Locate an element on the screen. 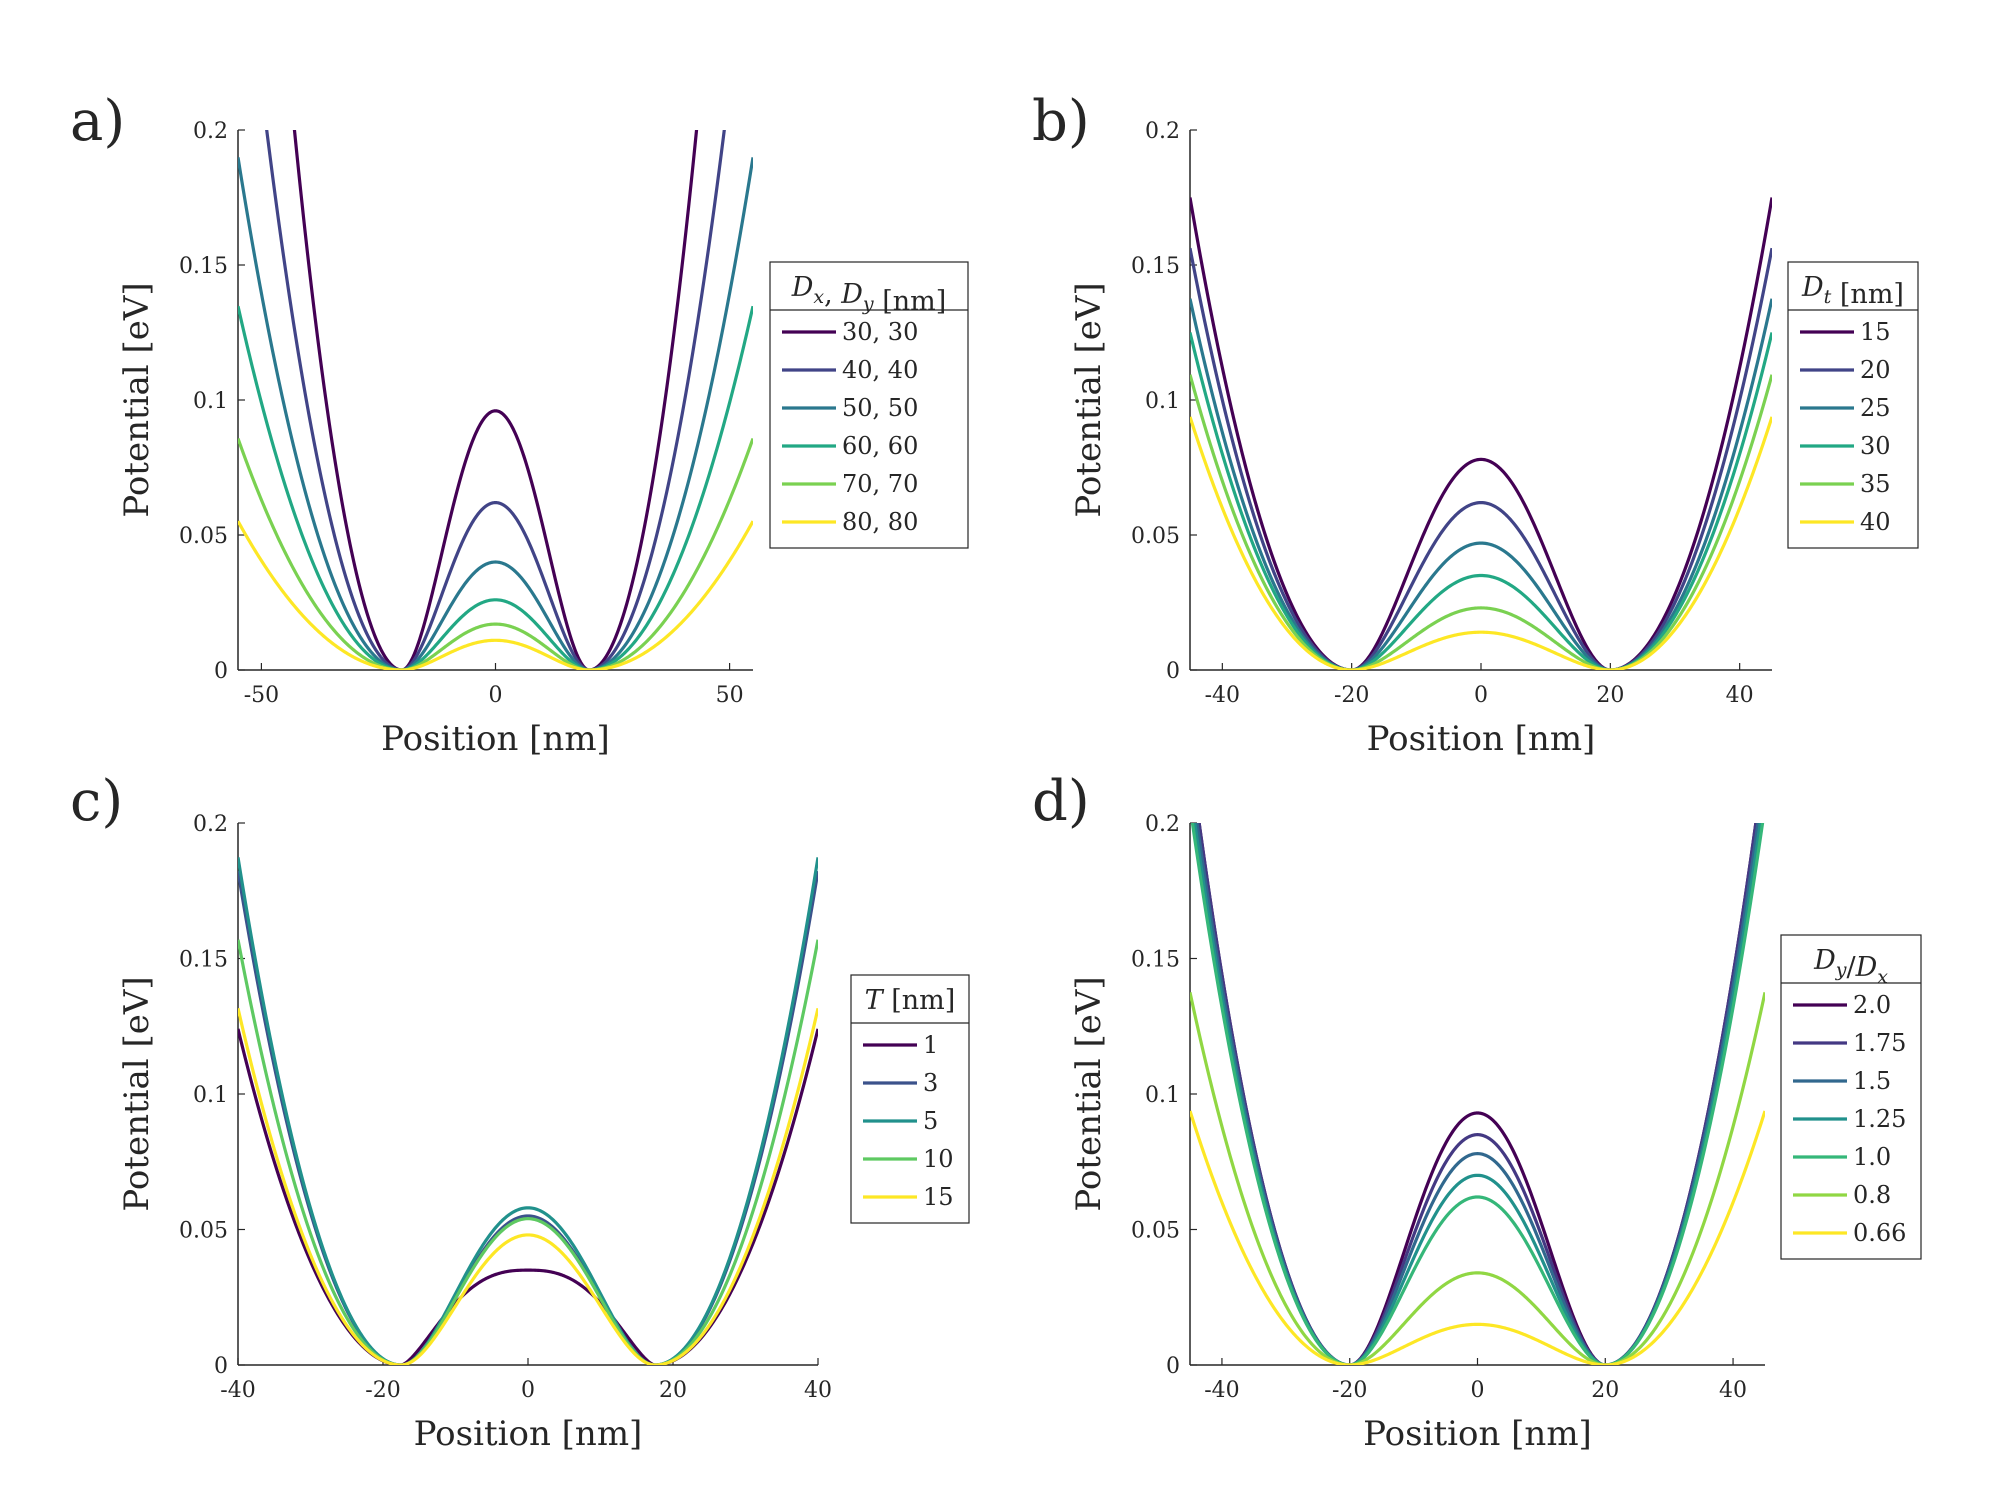 The height and width of the screenshot is (1500, 2000). legend-entry: 30, 30 is located at coordinates (880, 332).